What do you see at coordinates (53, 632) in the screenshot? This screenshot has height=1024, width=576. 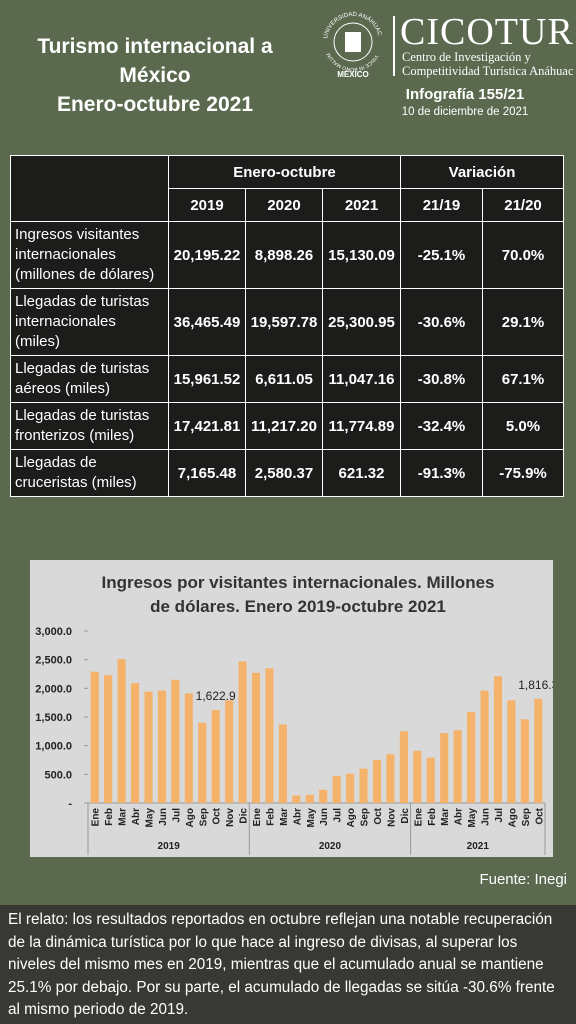 I see `y-tick-label: 3,000.0` at bounding box center [53, 632].